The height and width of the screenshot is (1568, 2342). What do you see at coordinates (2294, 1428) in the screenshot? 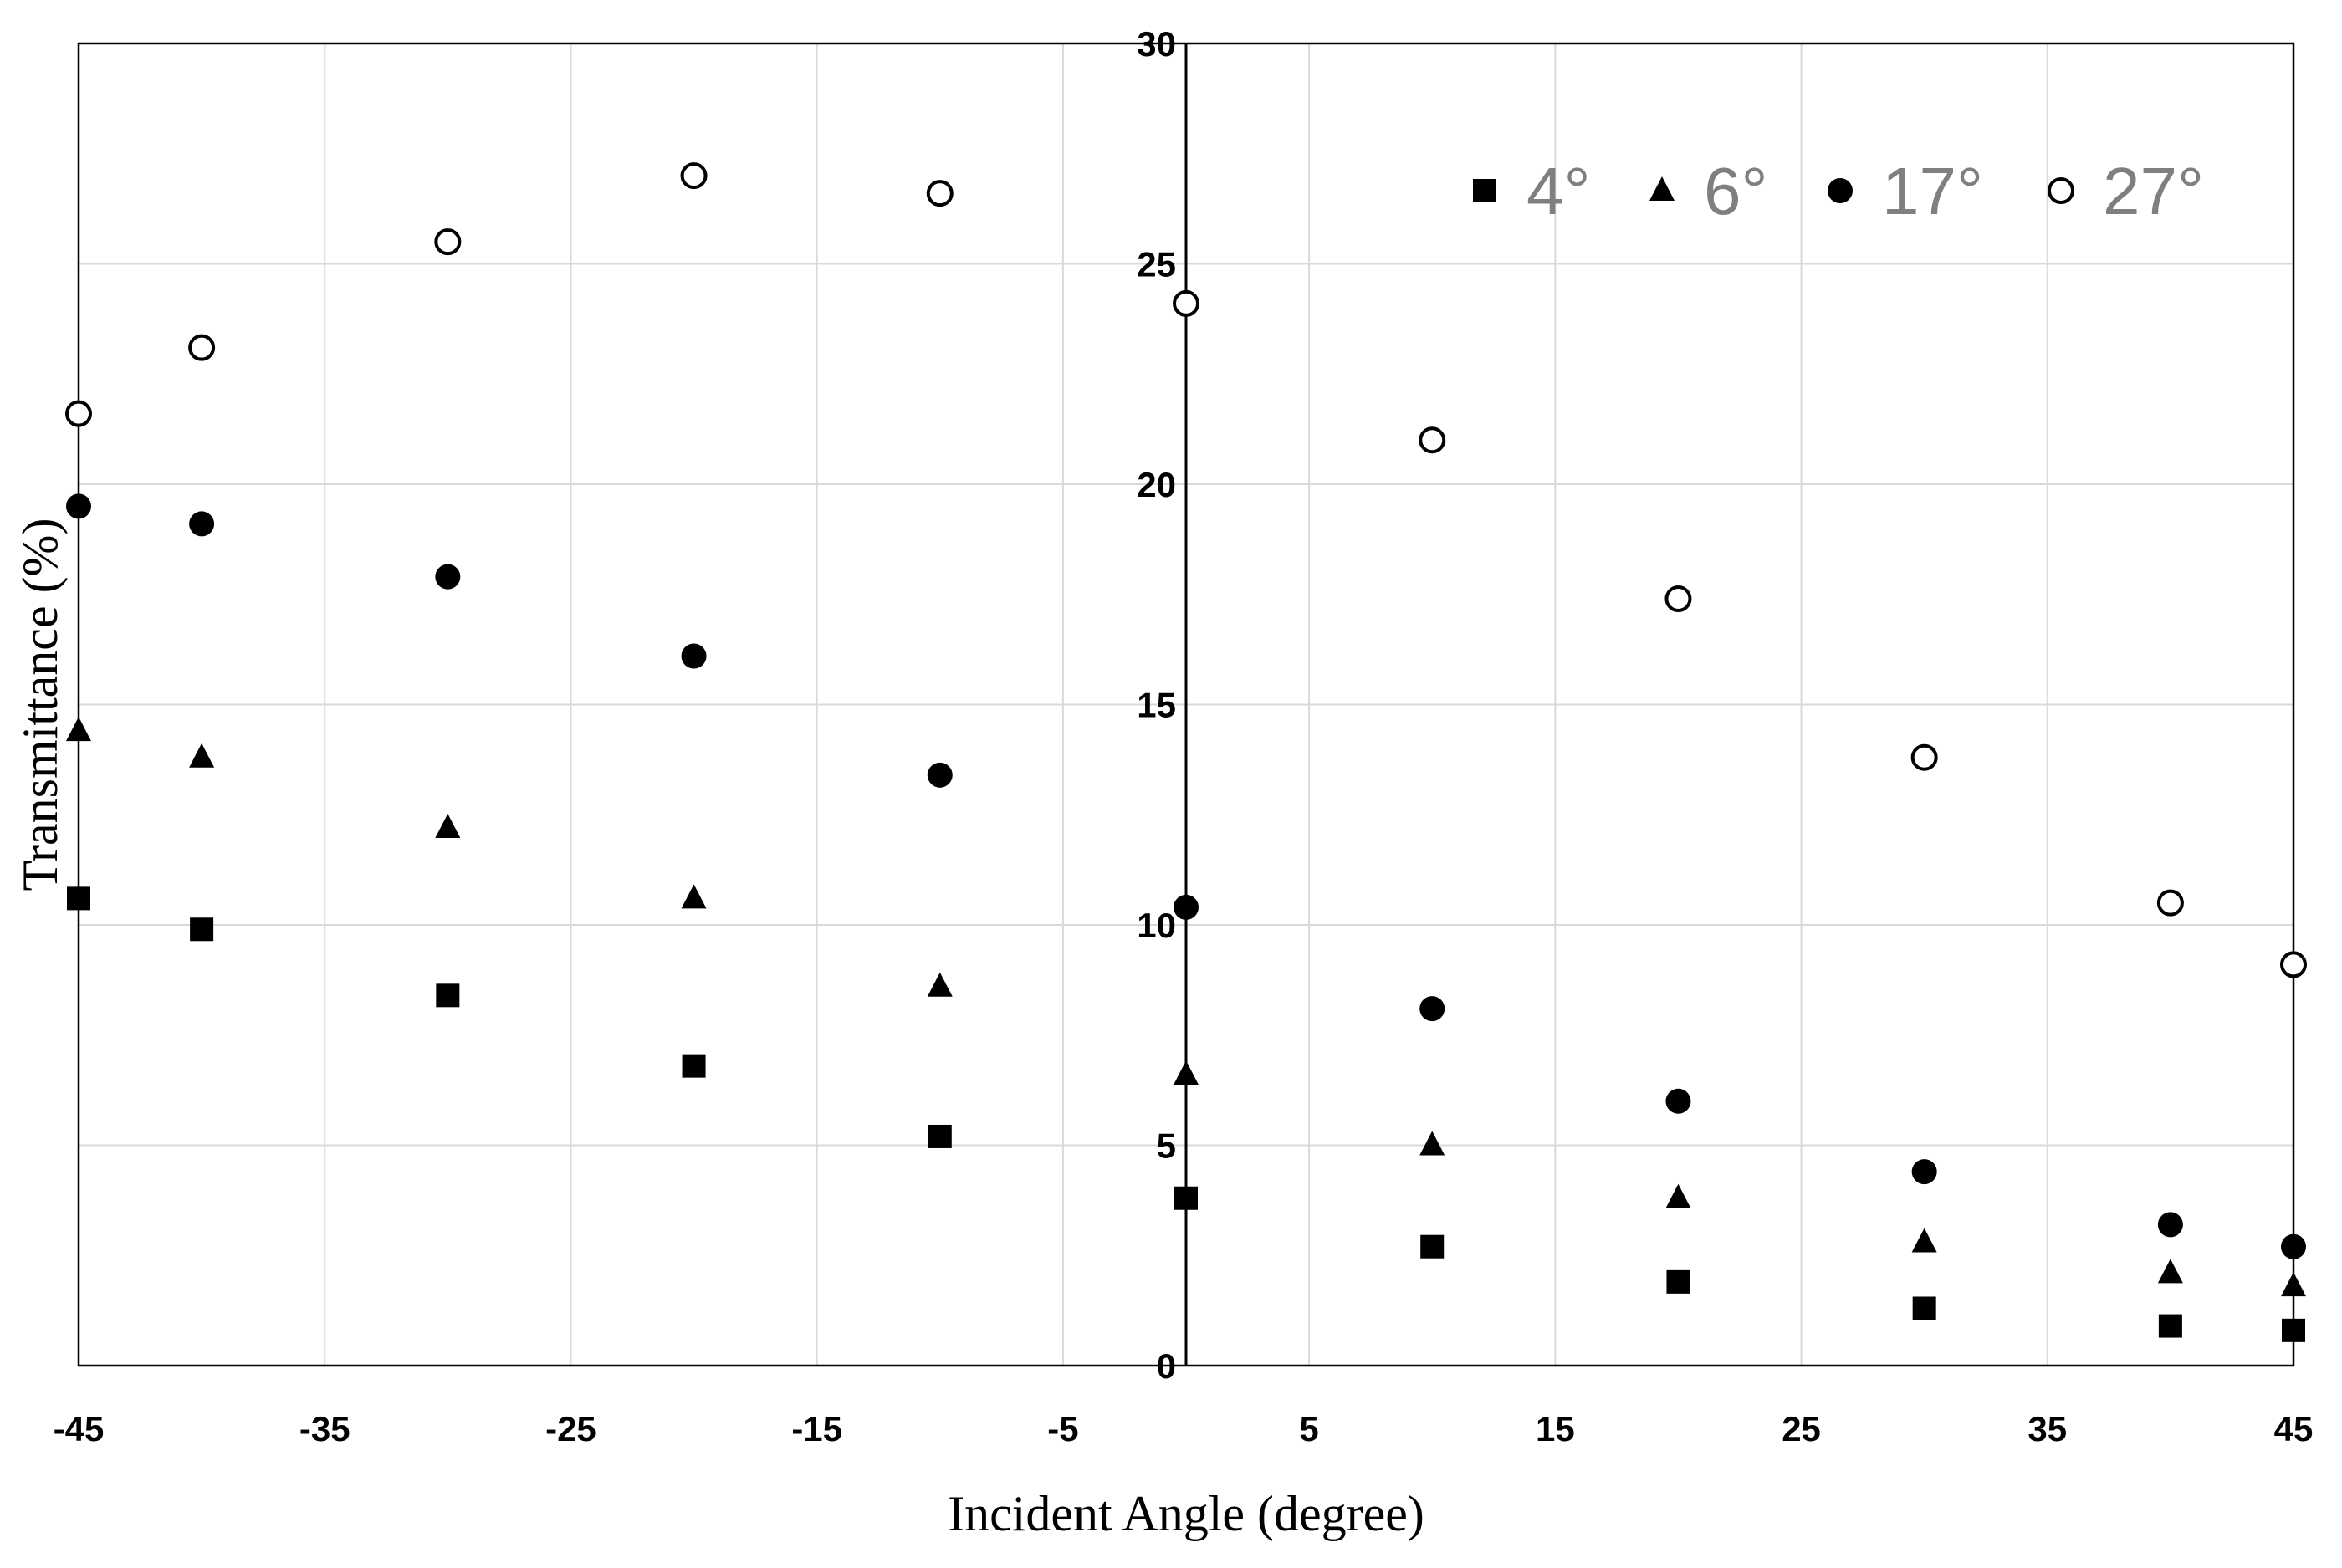
I see `x-tick-label: 45` at bounding box center [2294, 1428].